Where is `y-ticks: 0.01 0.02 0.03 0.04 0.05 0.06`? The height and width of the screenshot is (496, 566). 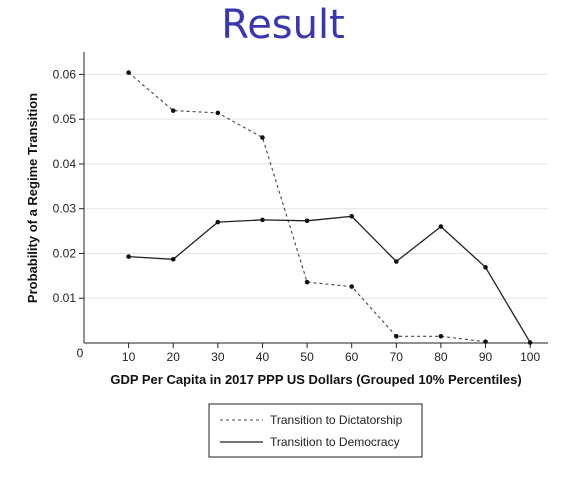
y-ticks: 0.01 0.02 0.03 0.04 0.05 0.06 is located at coordinates (68, 186).